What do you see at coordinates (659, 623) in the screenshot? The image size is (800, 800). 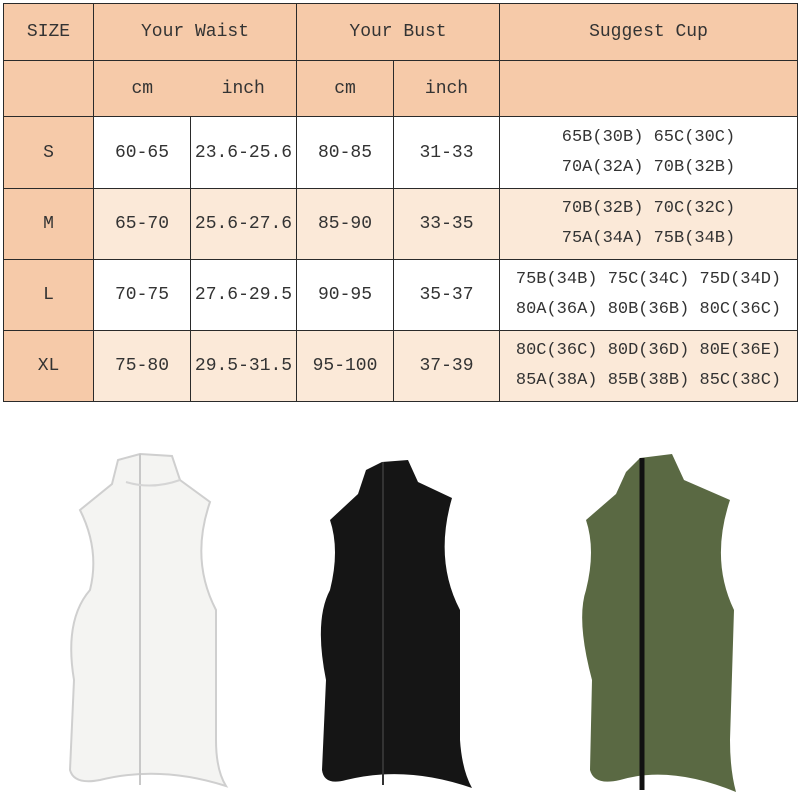 I see `green-zip-vest-icon` at bounding box center [659, 623].